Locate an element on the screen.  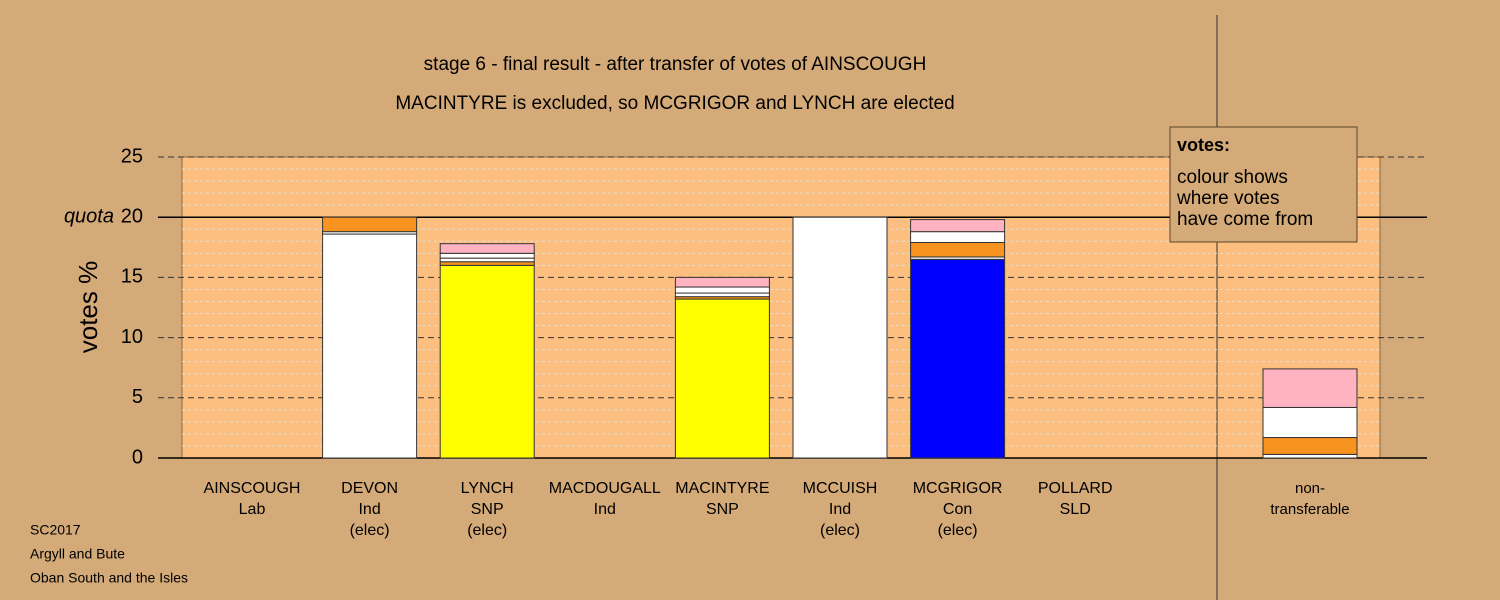
legend-box is located at coordinates (1263, 184).